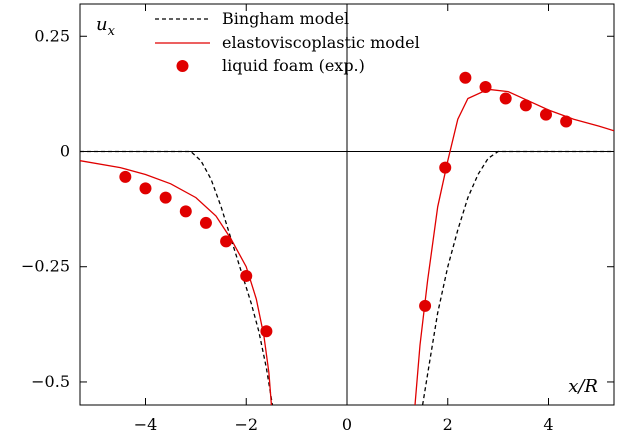  Describe the element at coordinates (293, 65) in the screenshot. I see `legend-liquid-foam-label: liquid foam (exp.)` at that location.